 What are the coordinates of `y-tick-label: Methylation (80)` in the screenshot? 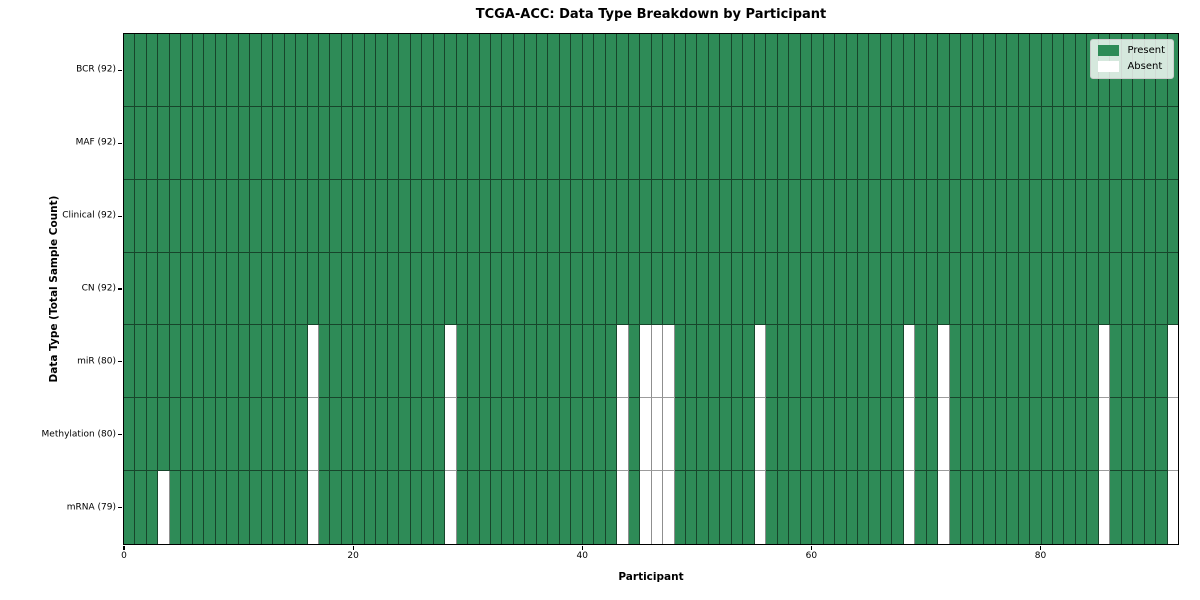 It's located at (78, 434).